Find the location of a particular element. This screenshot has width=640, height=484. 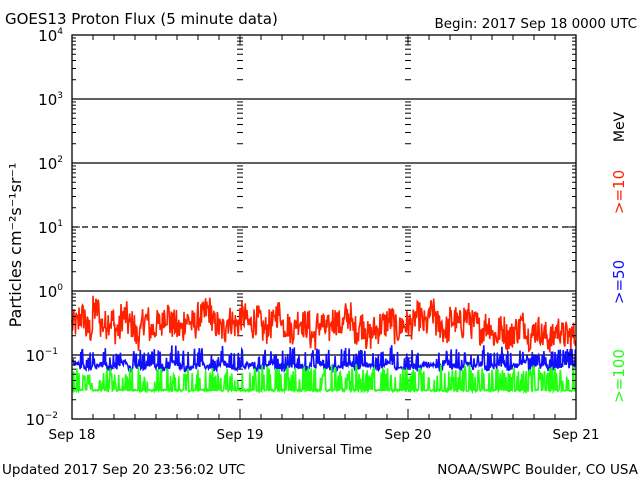

y-tick-label: 10⁻² is located at coordinates (42, 420).